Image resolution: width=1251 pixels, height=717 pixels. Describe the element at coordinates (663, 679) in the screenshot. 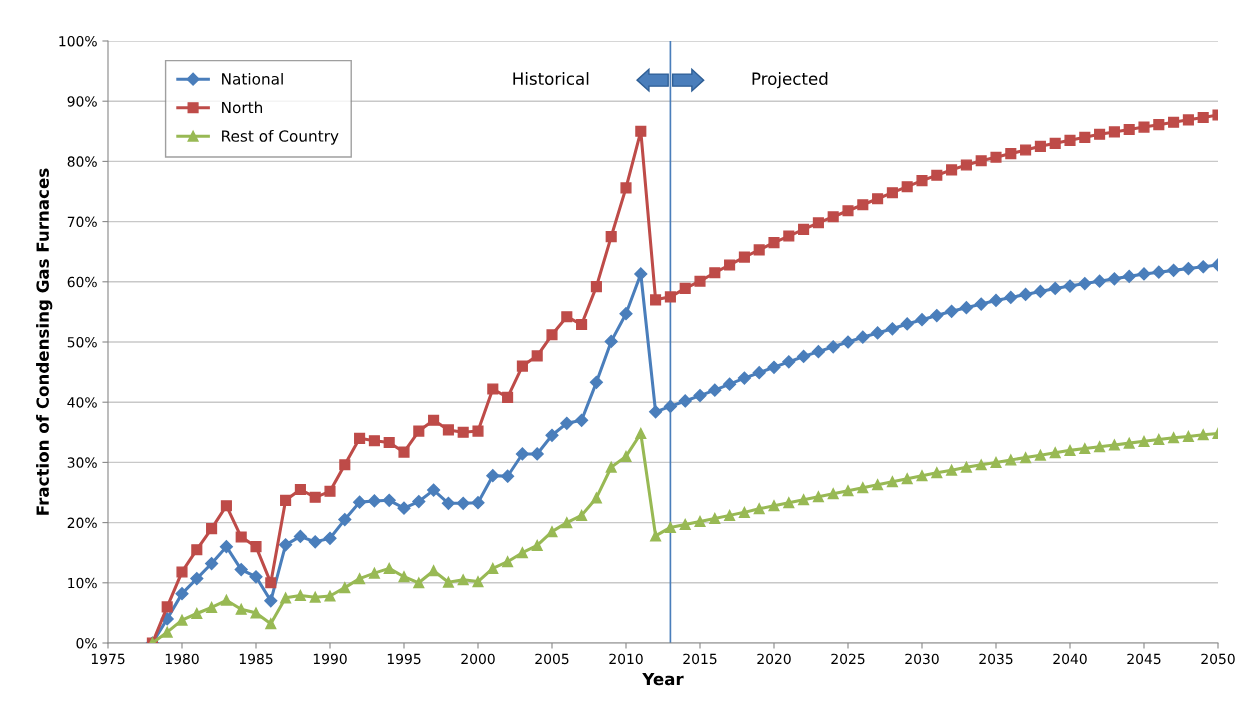

I see `x-axis-title: Year` at that location.